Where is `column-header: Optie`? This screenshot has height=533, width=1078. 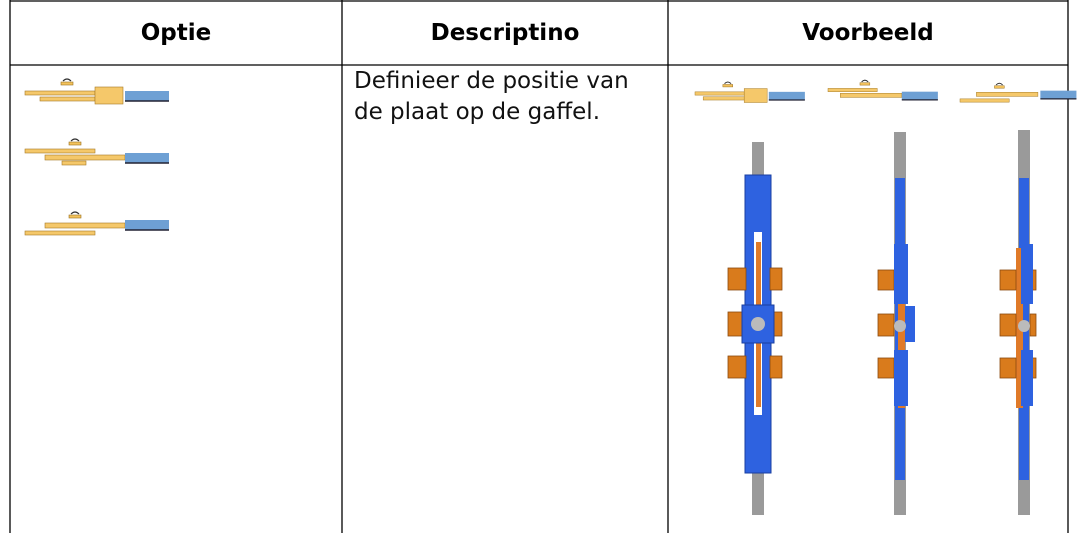
column-header: Optie is located at coordinates (176, 33).